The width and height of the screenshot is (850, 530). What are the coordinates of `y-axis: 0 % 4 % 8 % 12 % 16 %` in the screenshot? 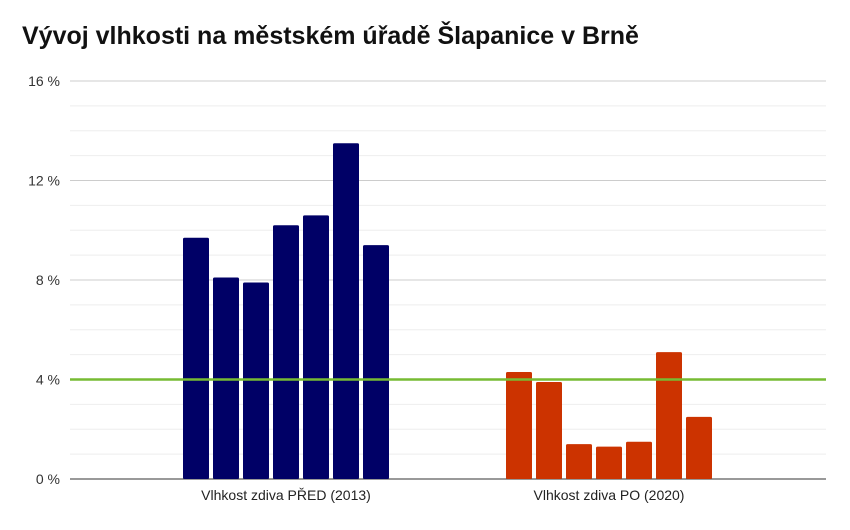 It's located at (44, 280).